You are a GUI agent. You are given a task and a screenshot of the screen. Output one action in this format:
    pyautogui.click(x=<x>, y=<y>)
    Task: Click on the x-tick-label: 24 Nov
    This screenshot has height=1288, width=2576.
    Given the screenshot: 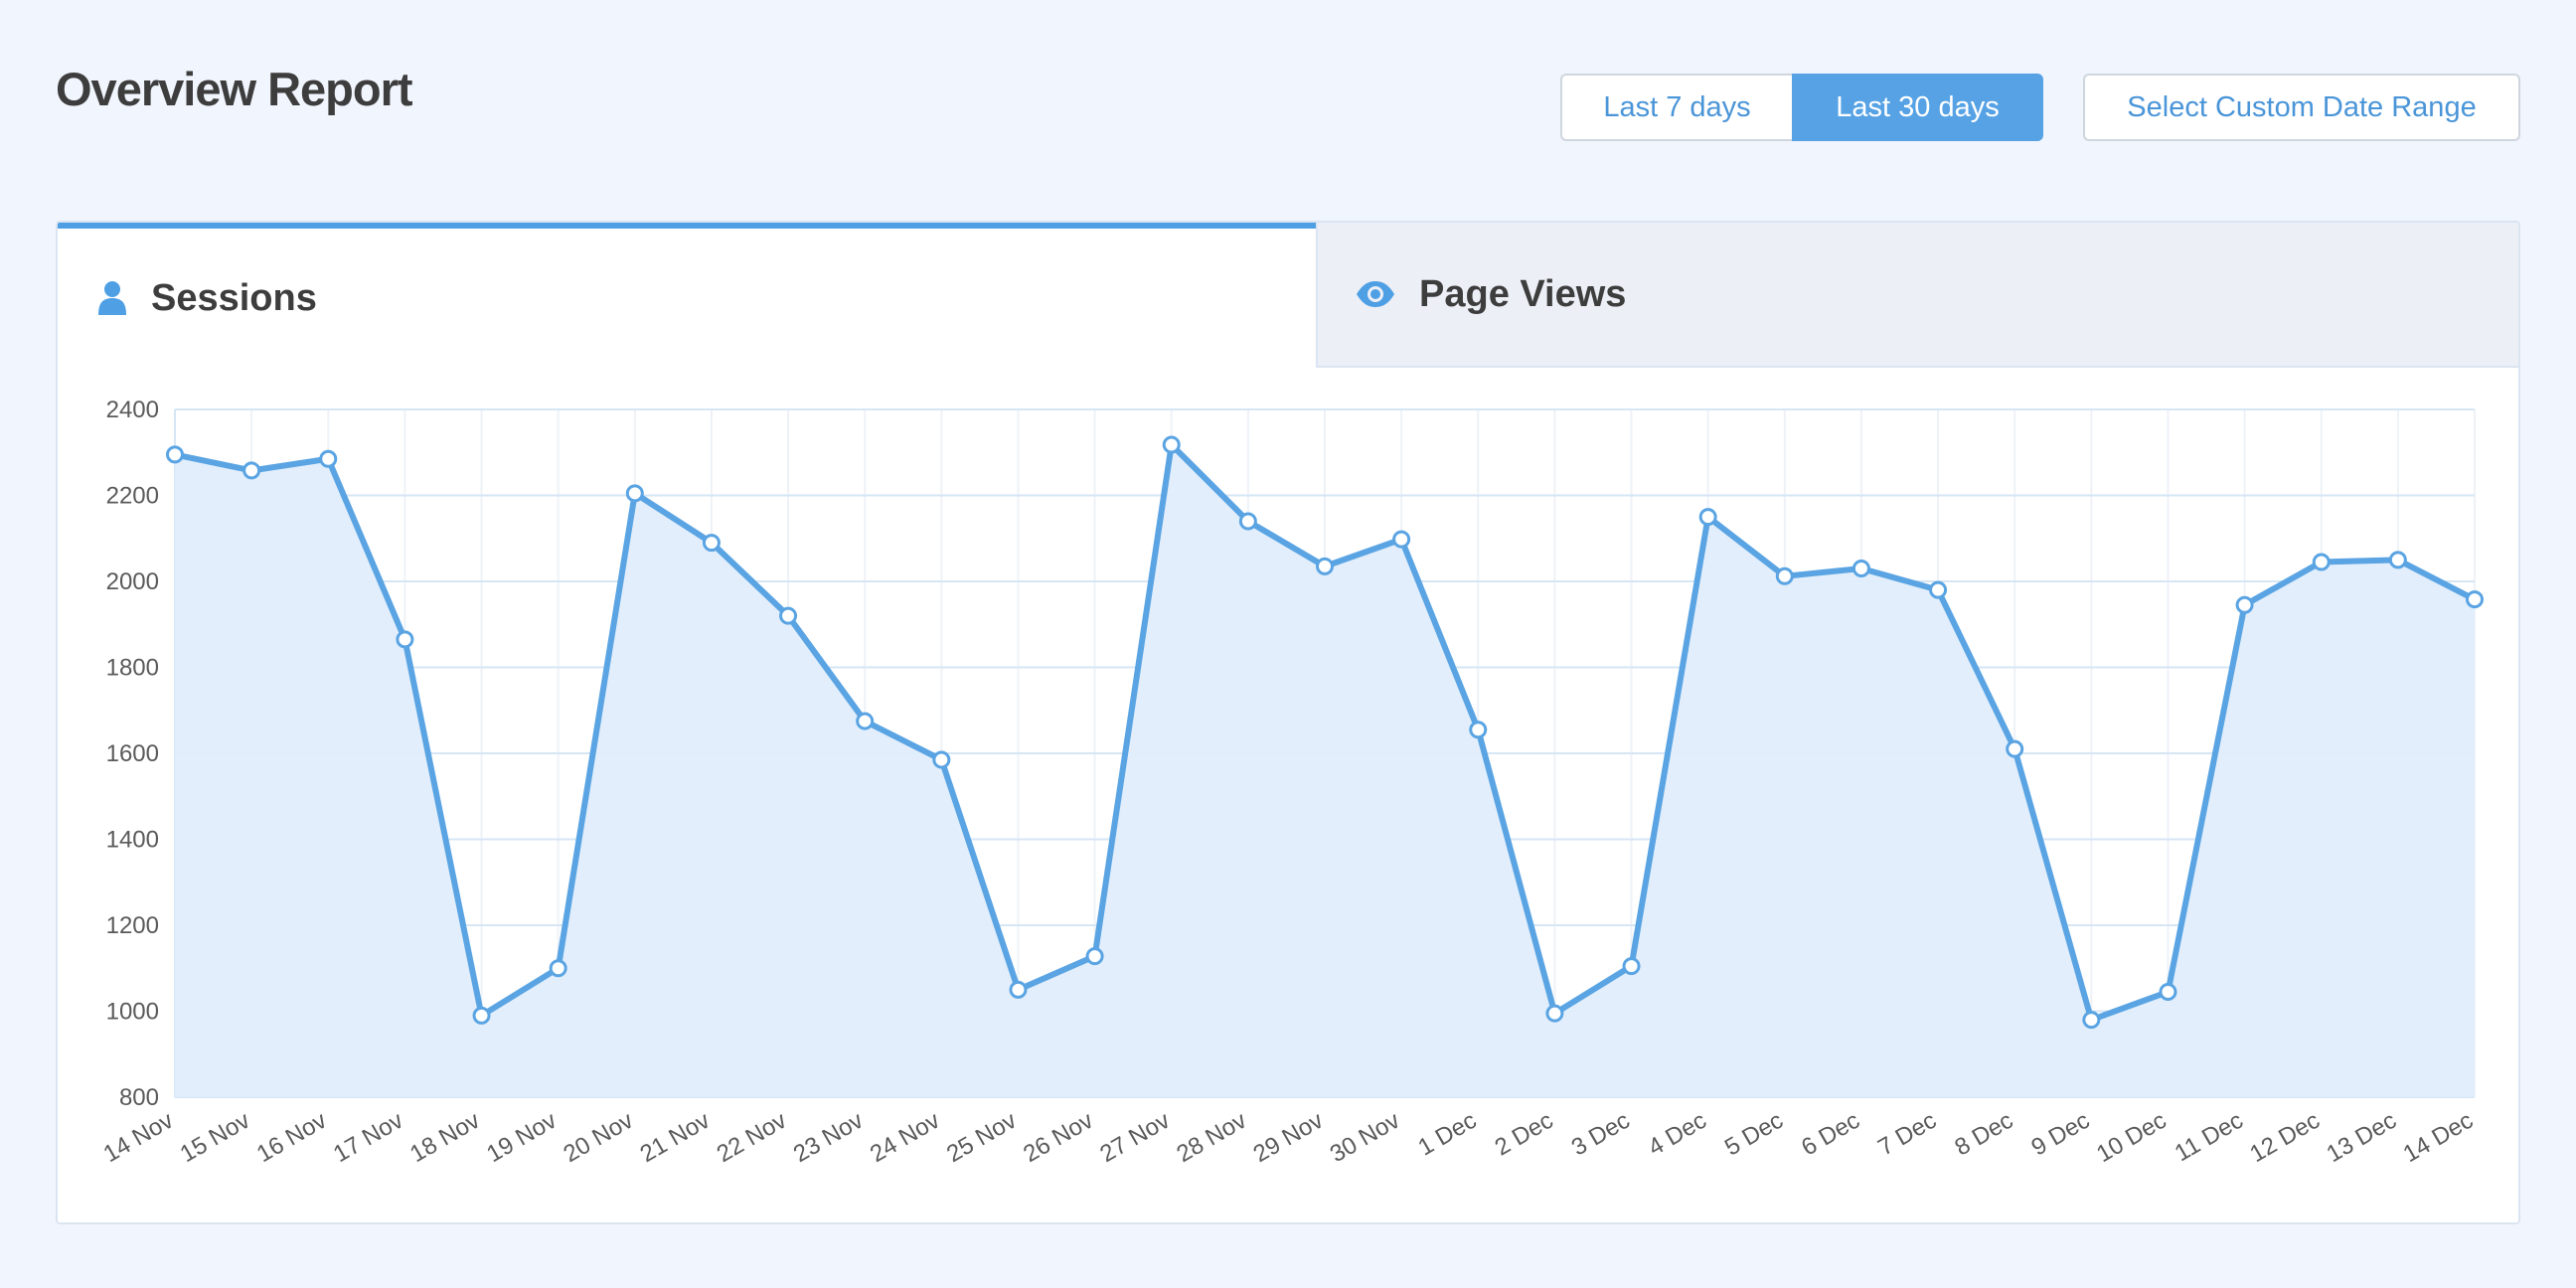 What is the action you would take?
    pyautogui.click(x=905, y=1137)
    